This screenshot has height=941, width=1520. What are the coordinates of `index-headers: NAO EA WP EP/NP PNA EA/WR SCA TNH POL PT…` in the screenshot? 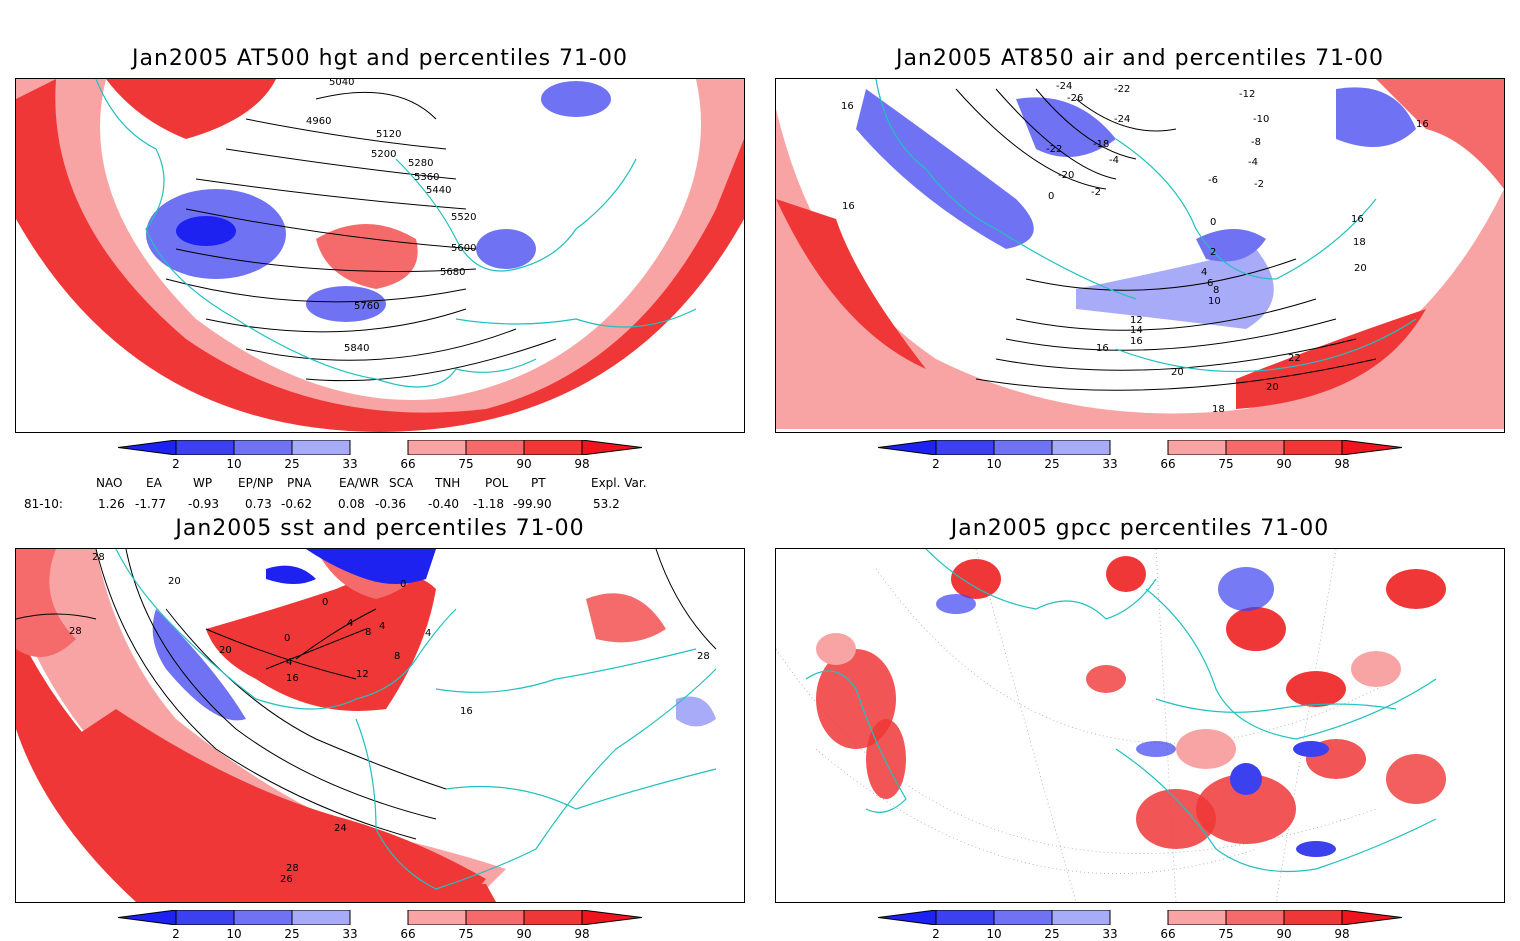 It's located at (380, 484).